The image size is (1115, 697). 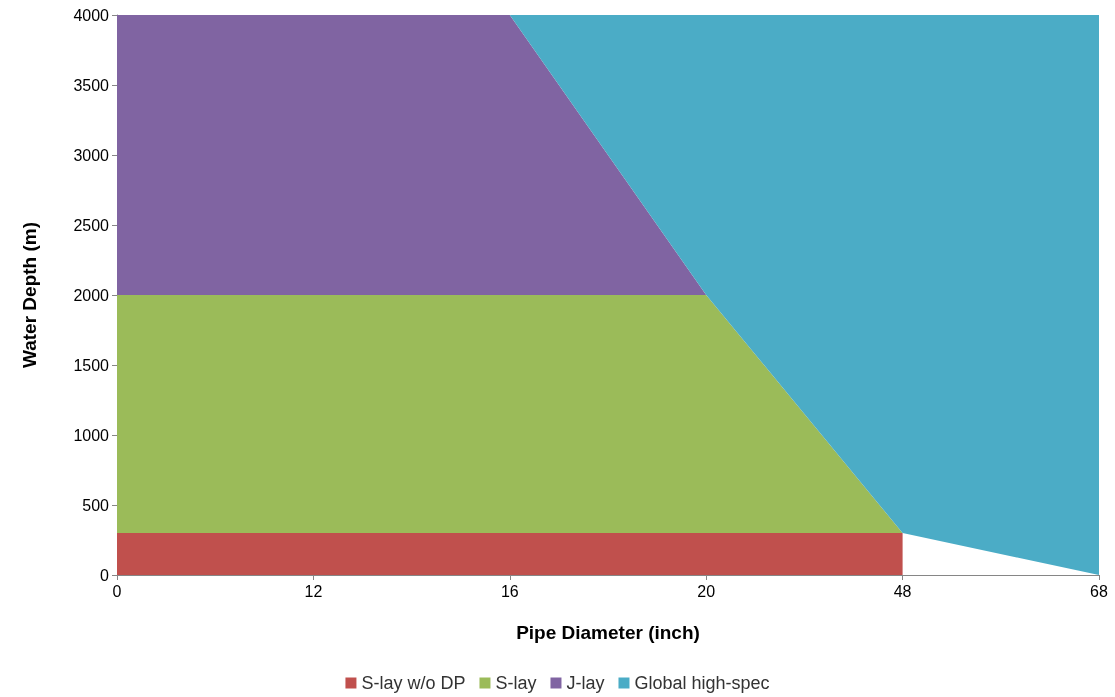 I want to click on x-axis-title: Pipe Diameter (inch), so click(x=608, y=632).